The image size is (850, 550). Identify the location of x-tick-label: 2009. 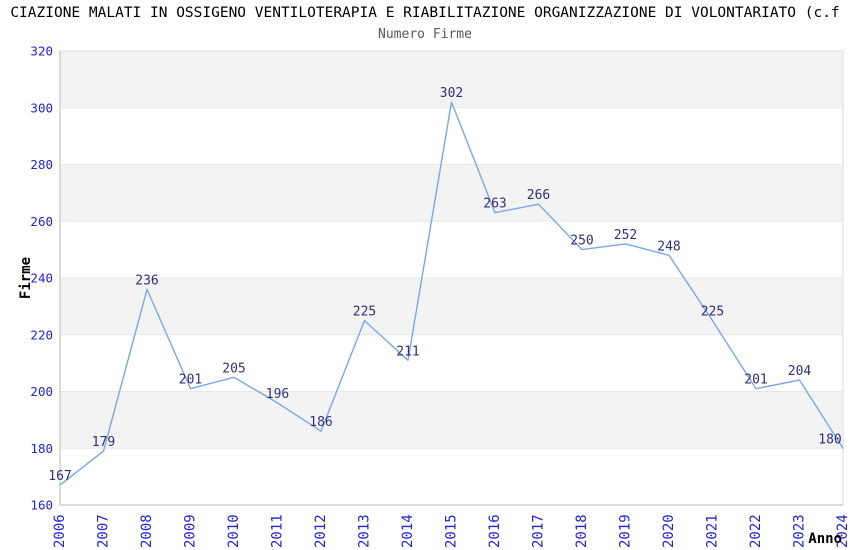
(191, 531).